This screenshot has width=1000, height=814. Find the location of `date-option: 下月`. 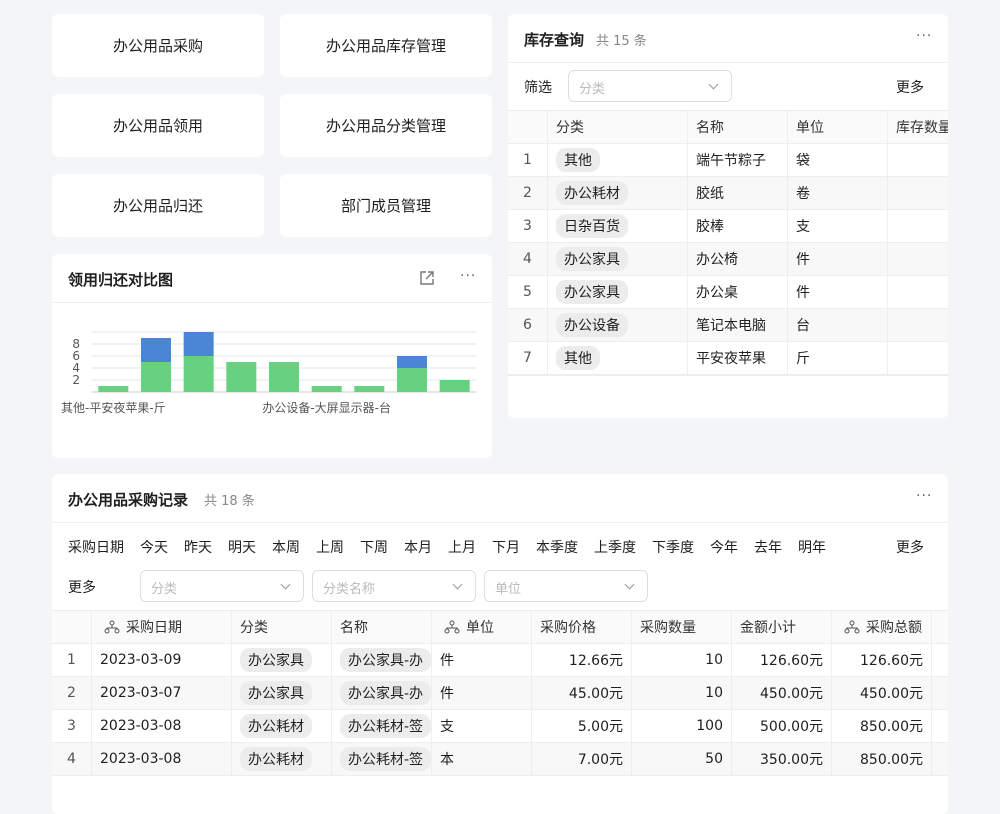

date-option: 下月 is located at coordinates (506, 548).